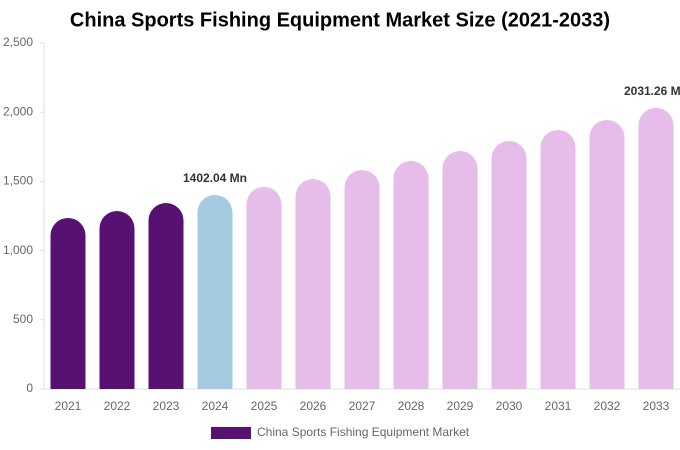 Image resolution: width=680 pixels, height=450 pixels. I want to click on x-tick-label: 2032, so click(607, 406).